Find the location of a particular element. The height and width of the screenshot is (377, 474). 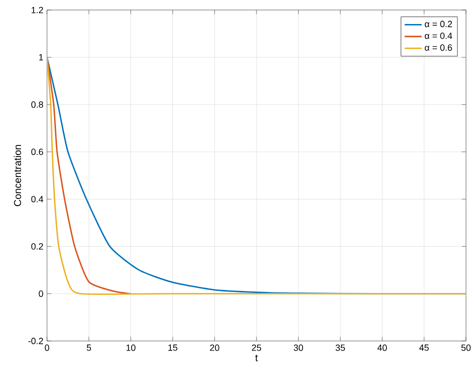

x-tick-label: 50 is located at coordinates (466, 347).